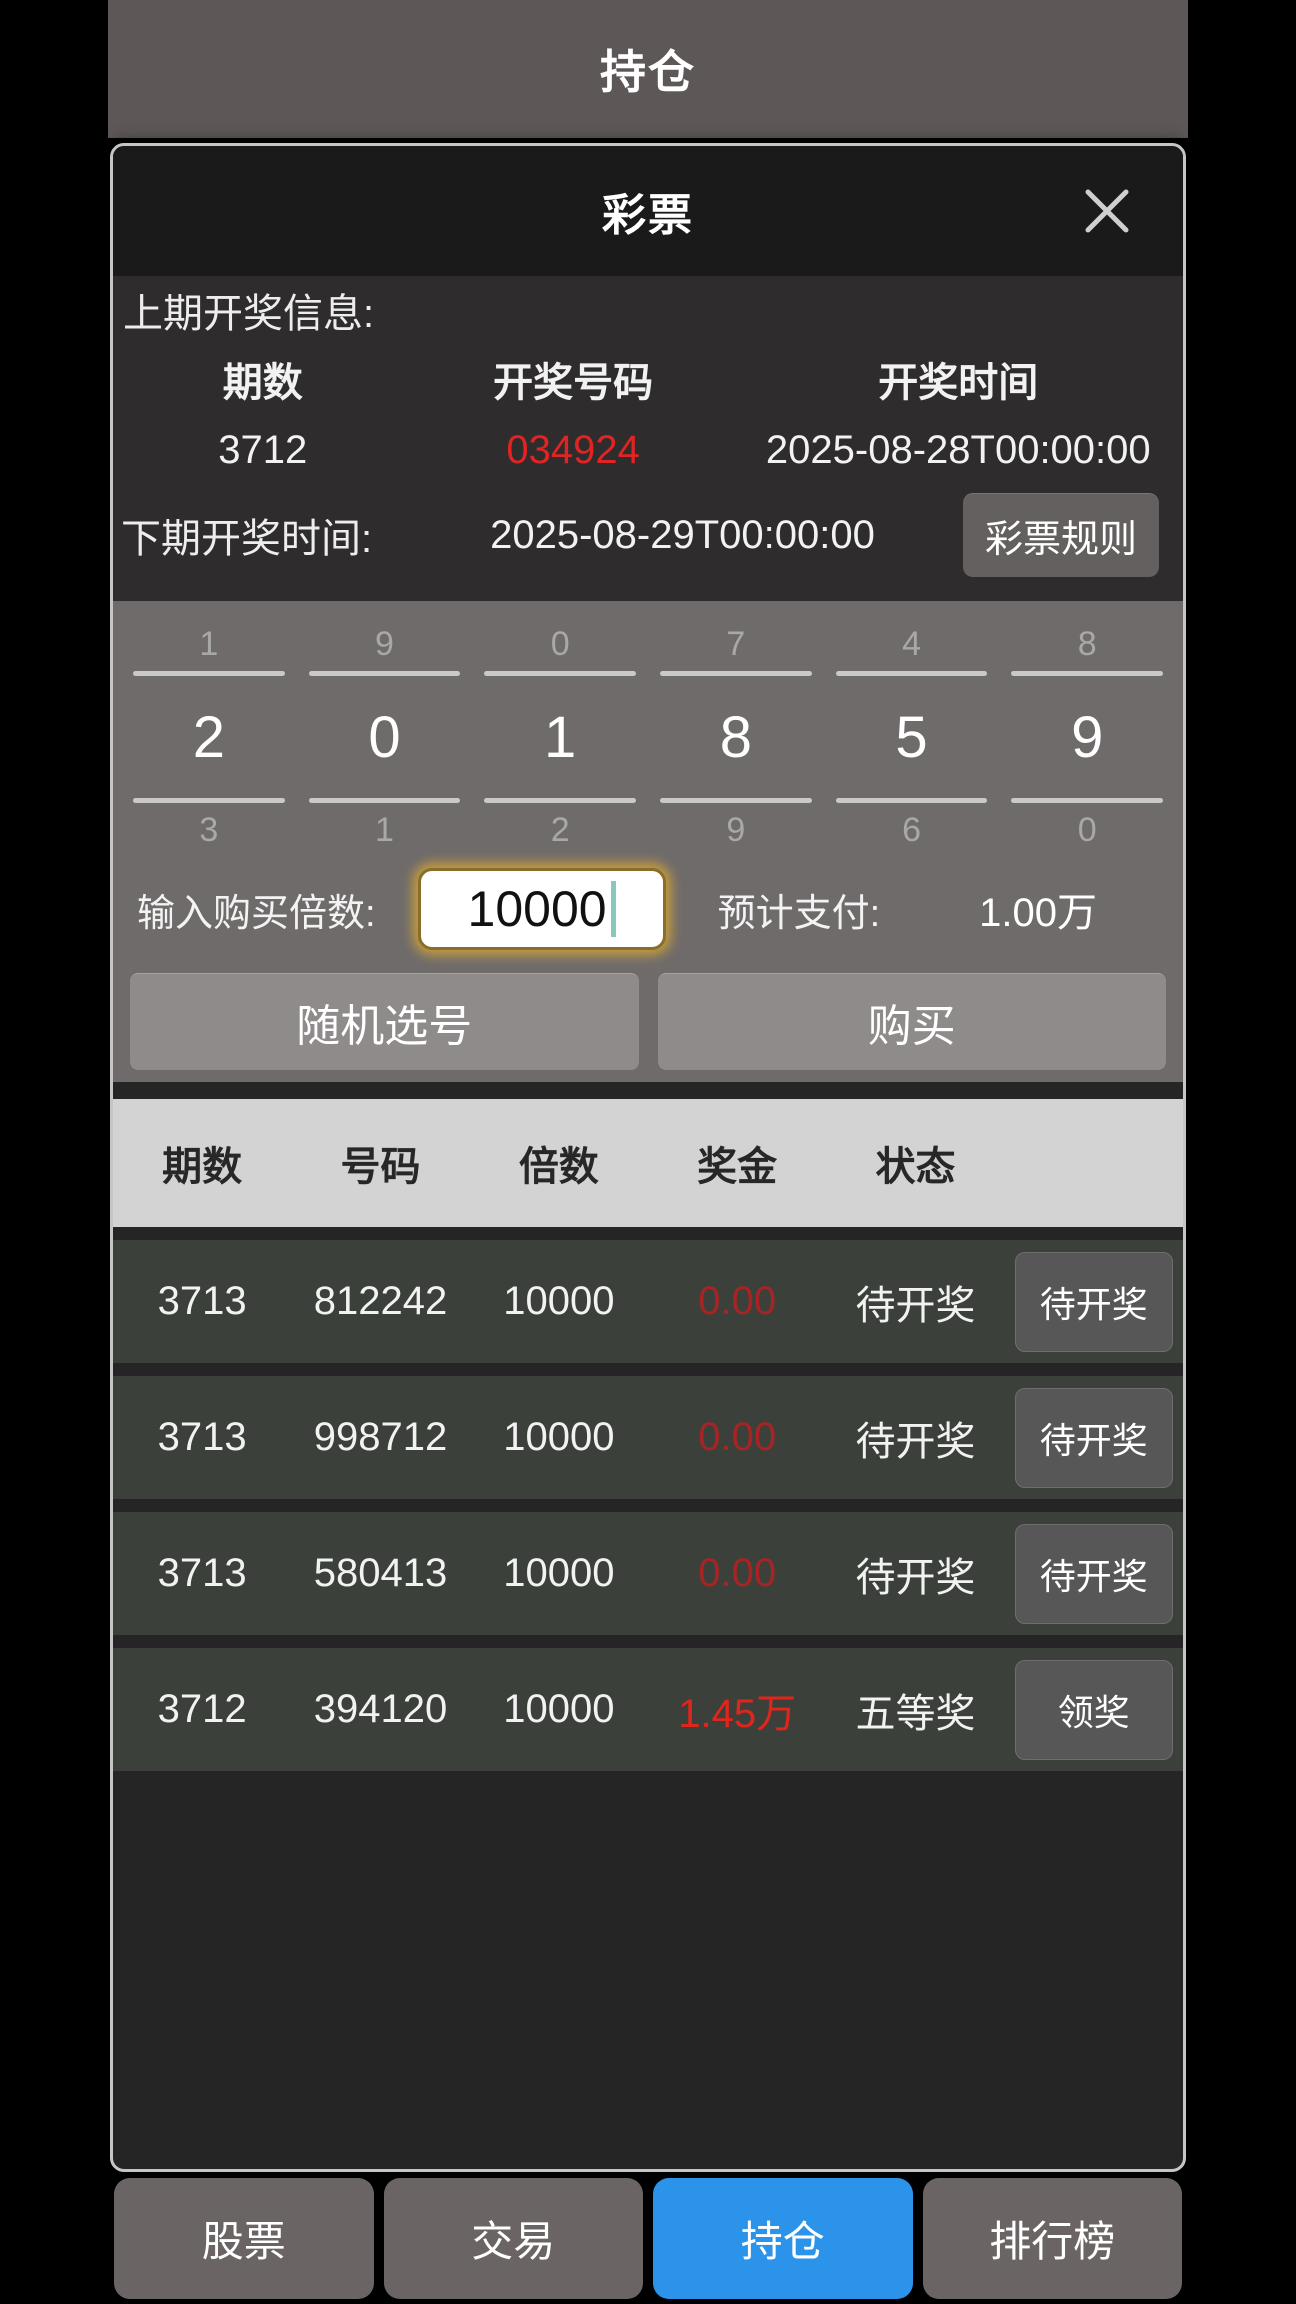  I want to click on payment-label: 预计支付:, so click(799, 913).